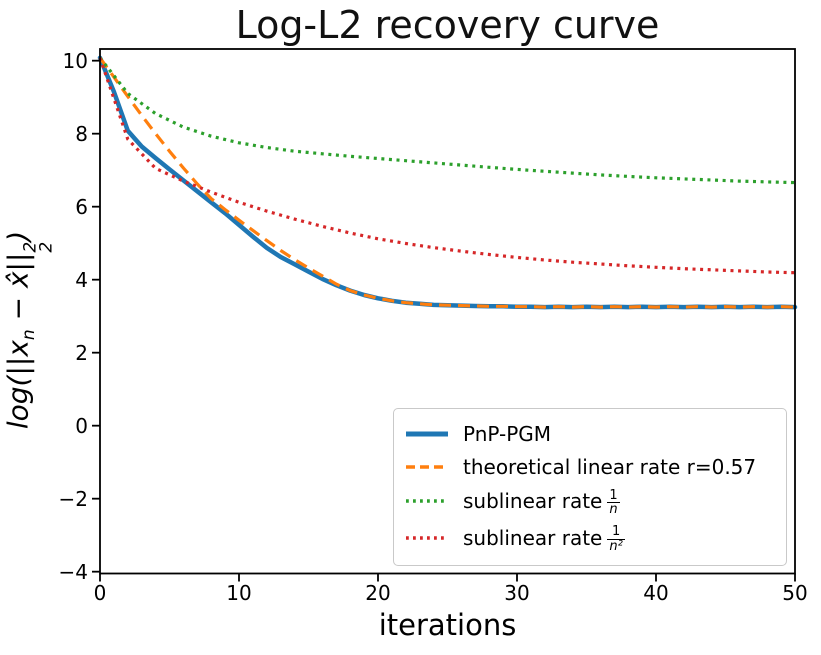  I want to click on legend-row-linear-rate: theoretical linear rate r=0.57, so click(590, 467).